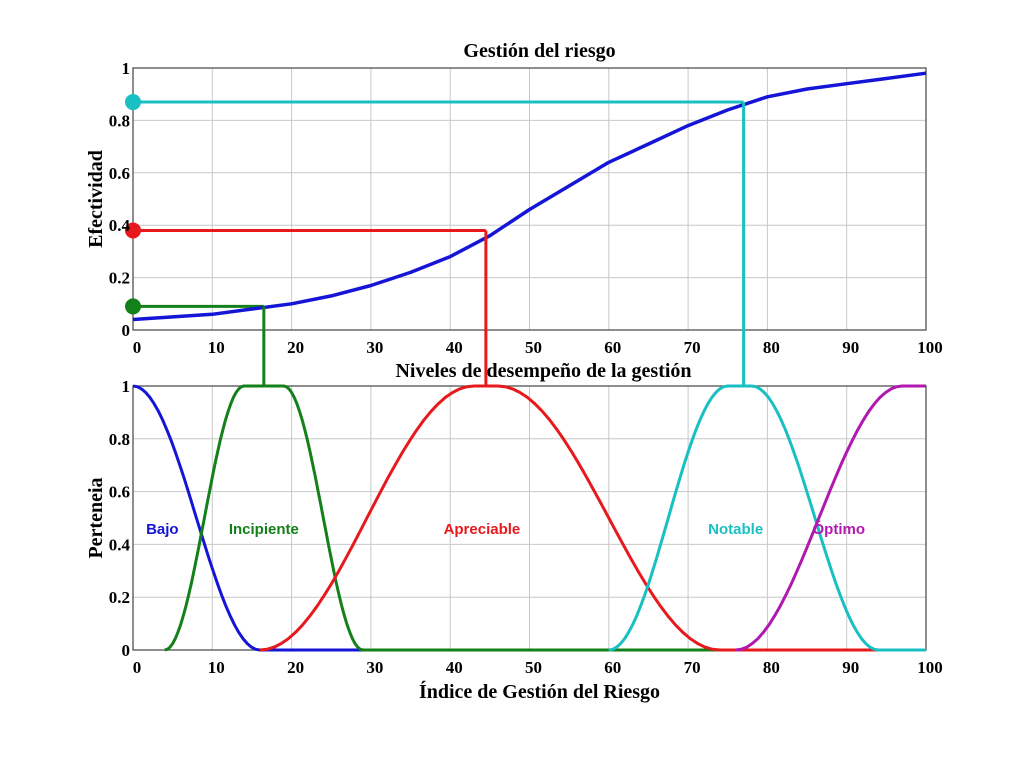 This screenshot has height=768, width=1024. What do you see at coordinates (831, 518) in the screenshot?
I see `series-line-óptimo` at bounding box center [831, 518].